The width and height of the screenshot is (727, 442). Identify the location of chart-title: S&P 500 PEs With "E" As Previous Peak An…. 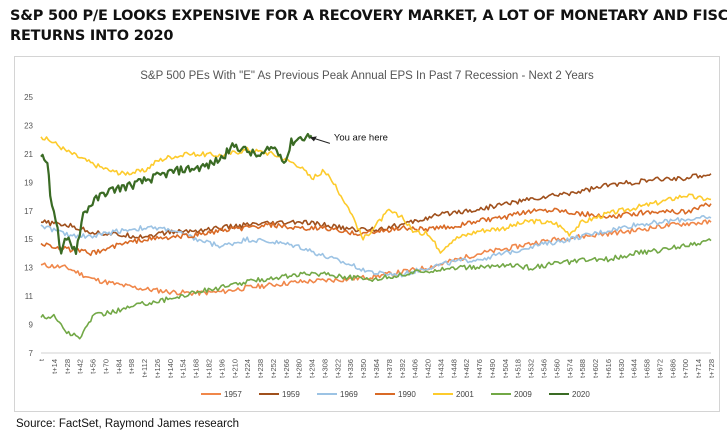
(367, 76).